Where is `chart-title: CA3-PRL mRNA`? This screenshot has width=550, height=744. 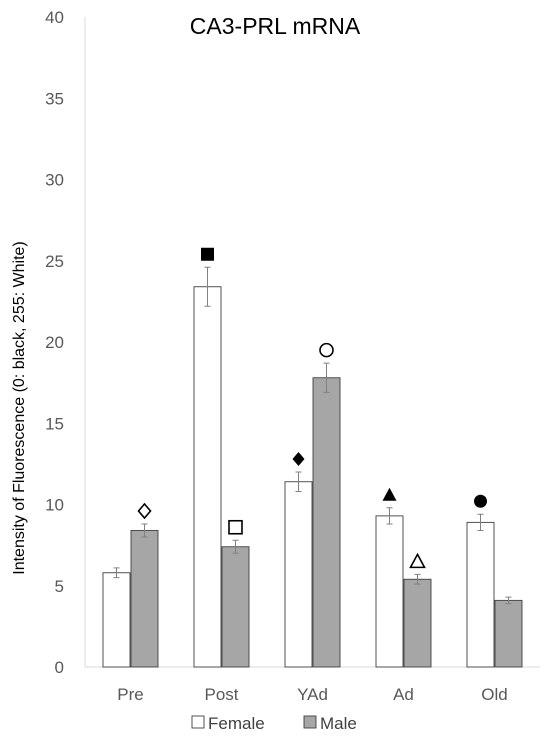
chart-title: CA3-PRL mRNA is located at coordinates (275, 26).